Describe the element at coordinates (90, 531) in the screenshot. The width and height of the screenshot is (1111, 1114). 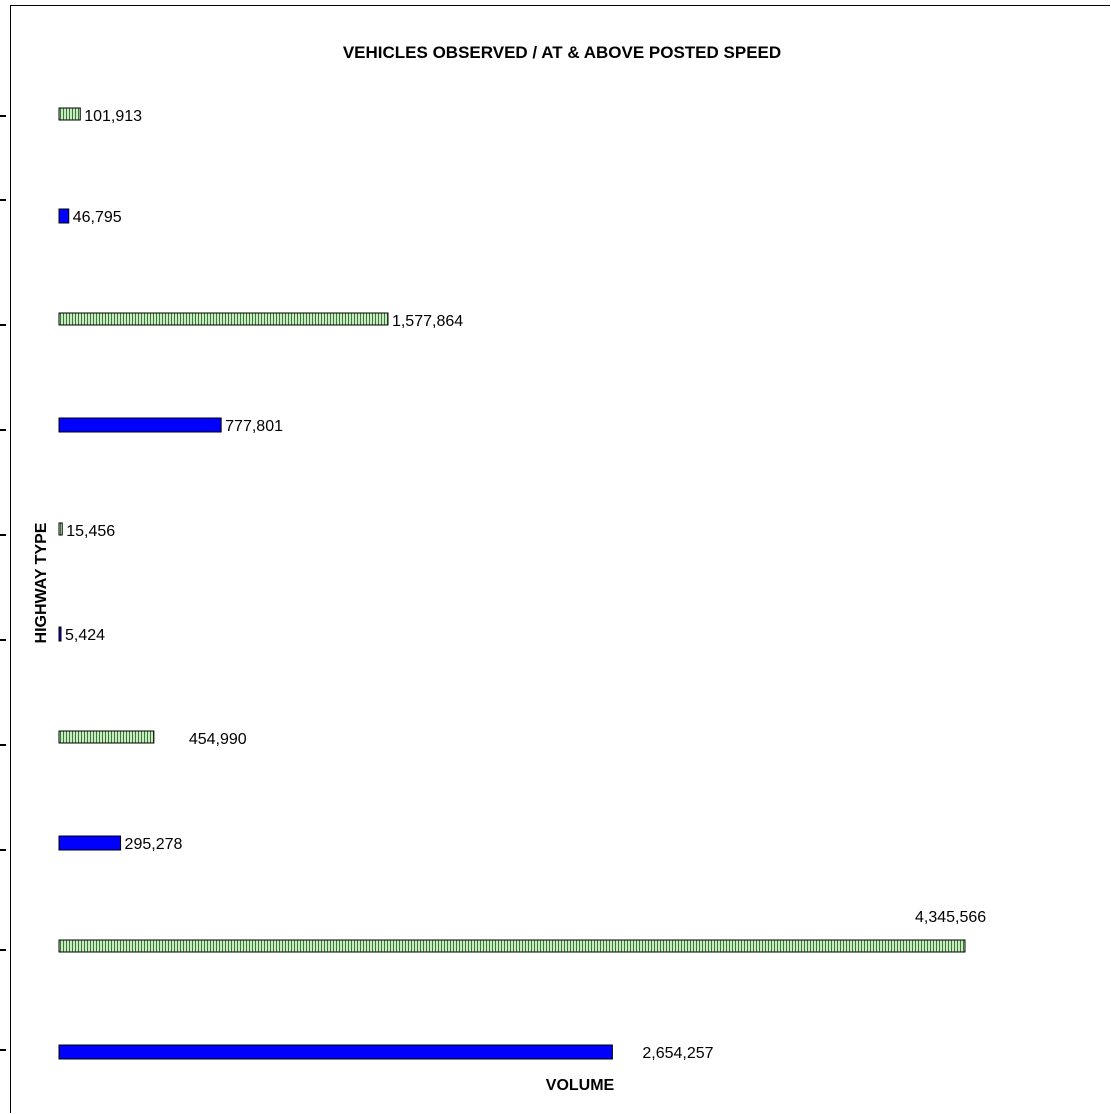
I see `value-label-5: 15,456` at that location.